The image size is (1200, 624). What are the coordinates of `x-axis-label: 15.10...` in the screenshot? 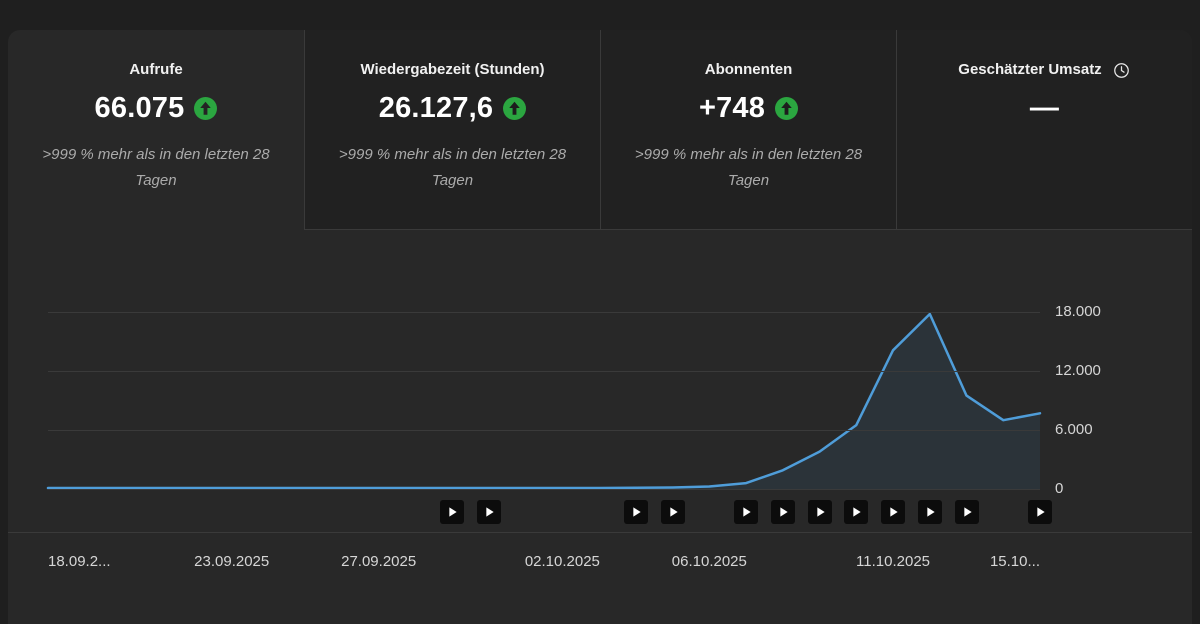 It's located at (1014, 561).